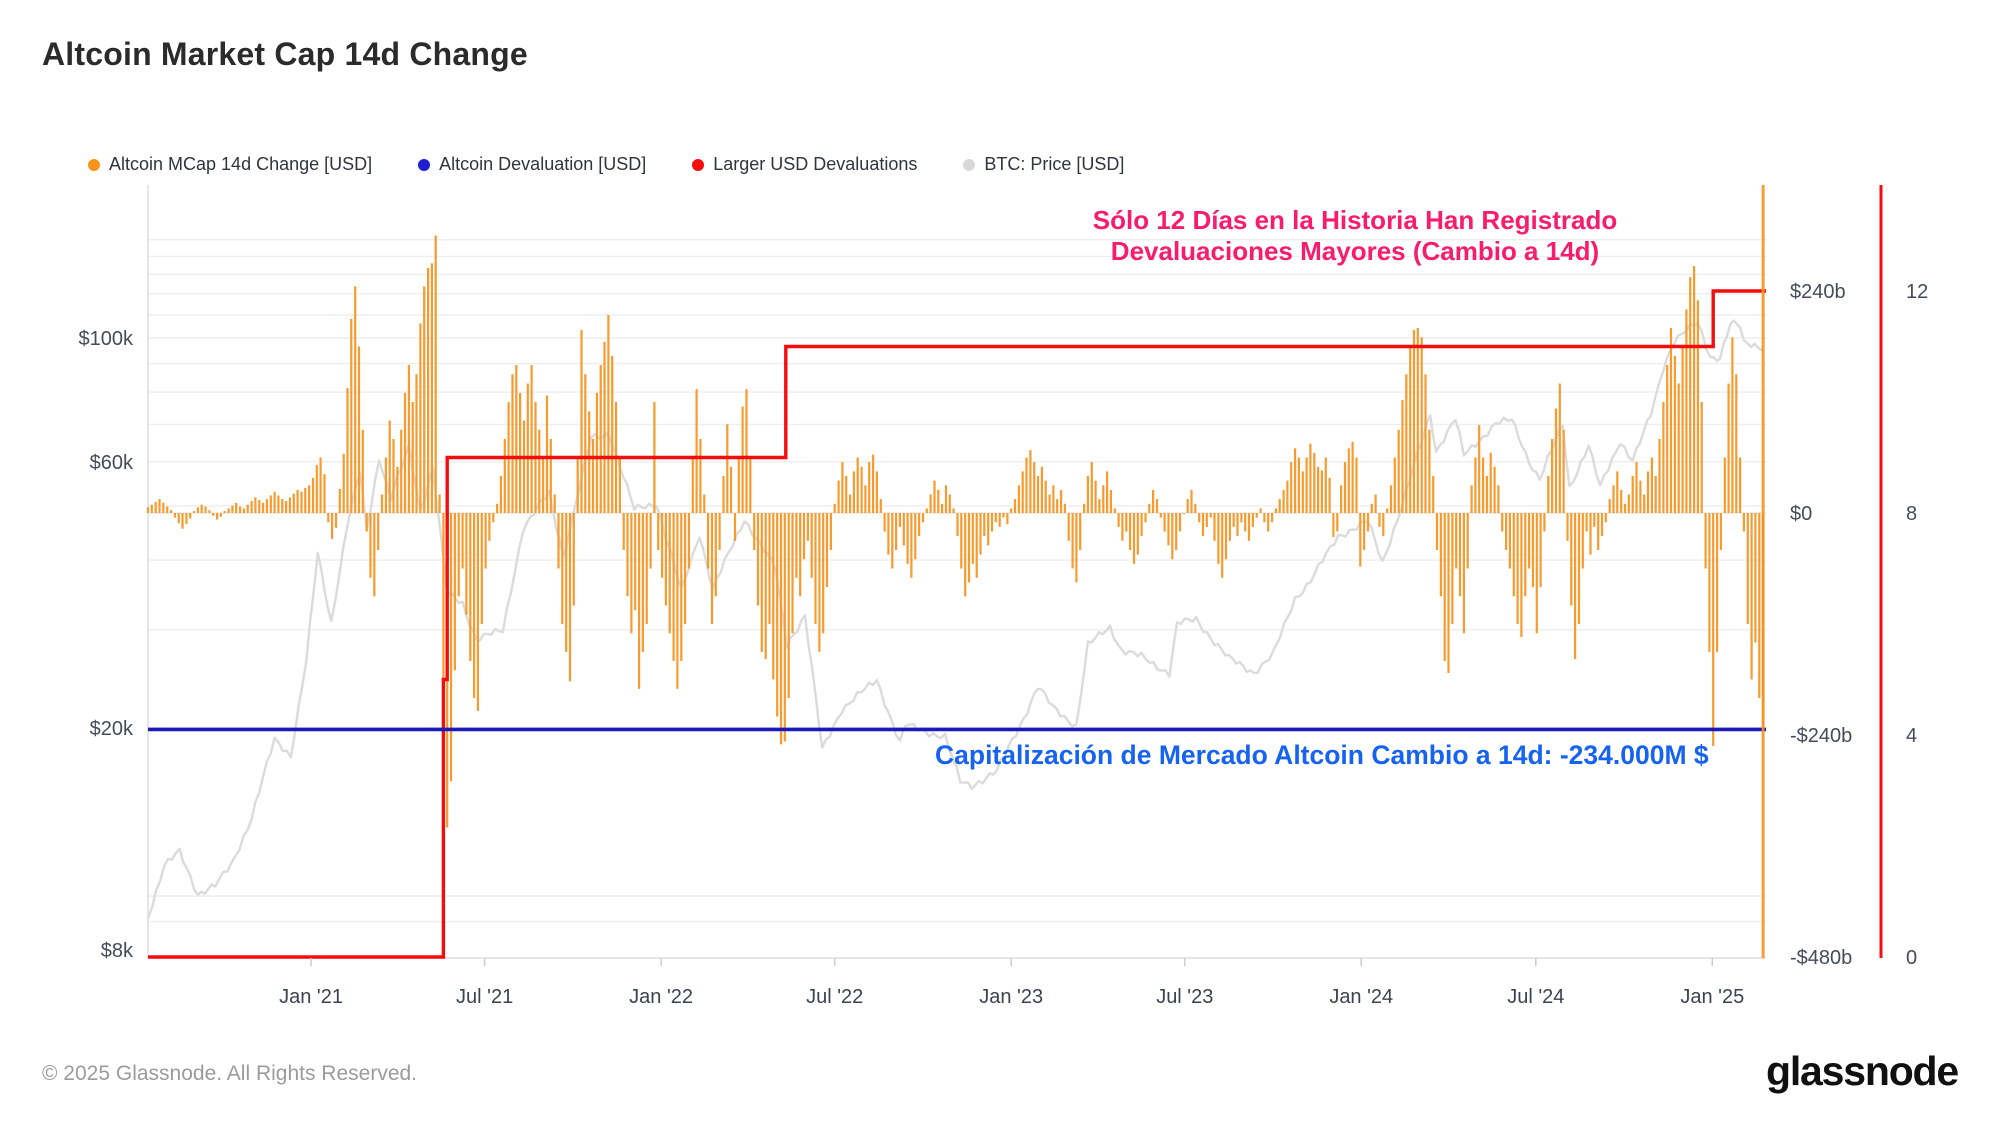 The height and width of the screenshot is (1125, 2000). What do you see at coordinates (1043, 164) in the screenshot?
I see `legend-item-3: BTC: Price [USD]` at bounding box center [1043, 164].